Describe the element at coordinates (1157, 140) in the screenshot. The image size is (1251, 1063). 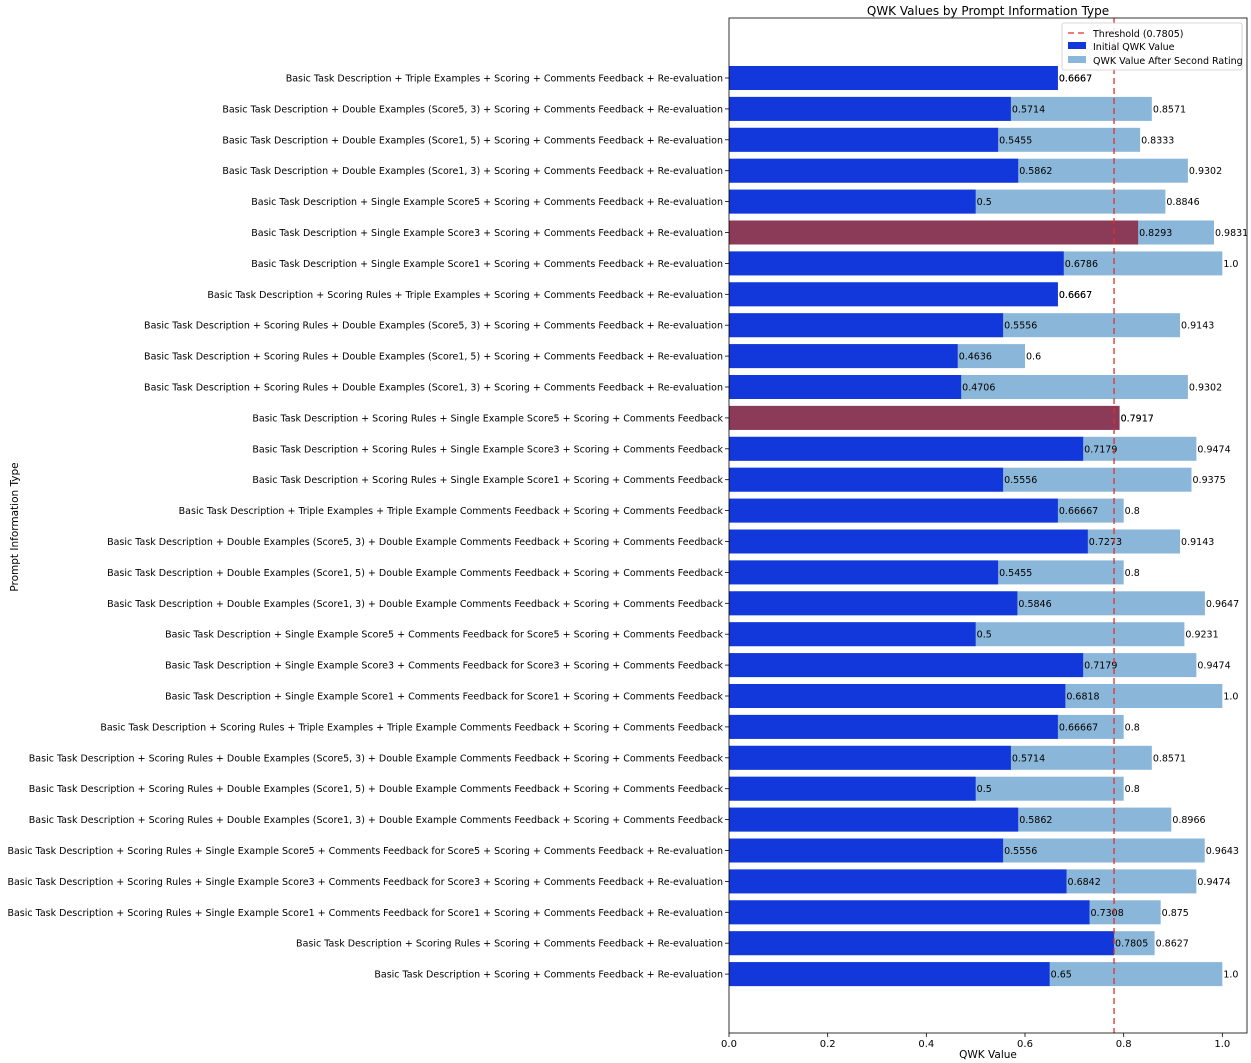
I see `after-value-label: 0.8333` at that location.